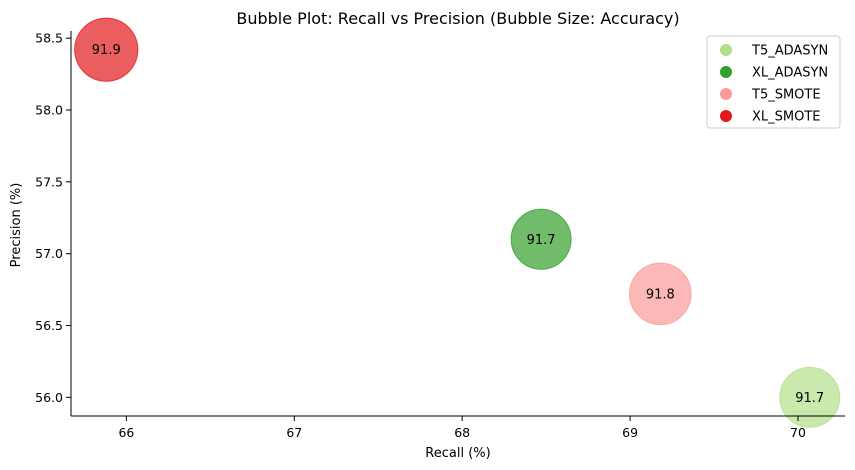  Describe the element at coordinates (126, 432) in the screenshot. I see `x-tick-label: 66` at that location.